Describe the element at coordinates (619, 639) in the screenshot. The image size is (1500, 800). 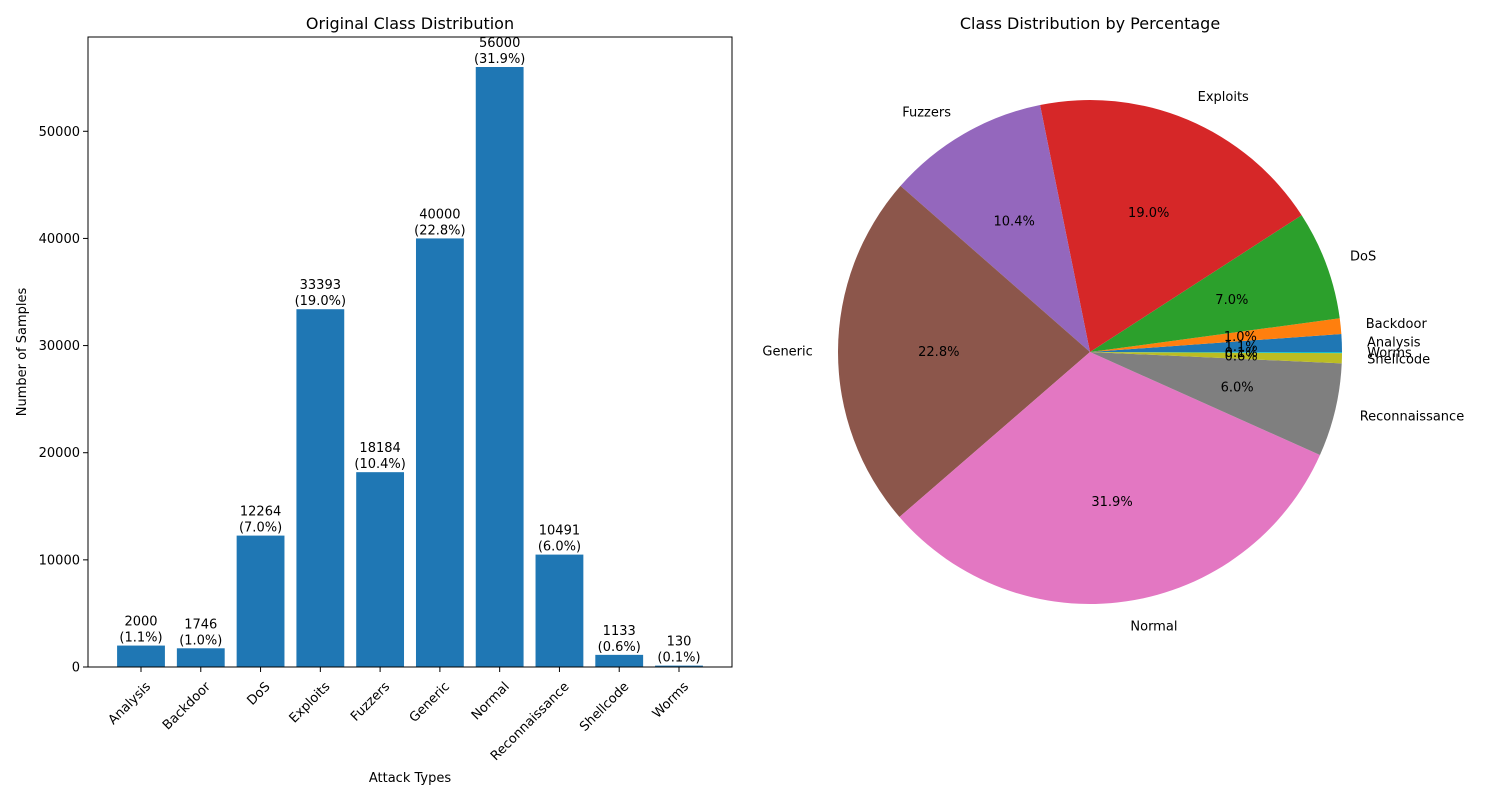
I see `bar-value-label-shellcode: 1133 (0.6%)` at that location.